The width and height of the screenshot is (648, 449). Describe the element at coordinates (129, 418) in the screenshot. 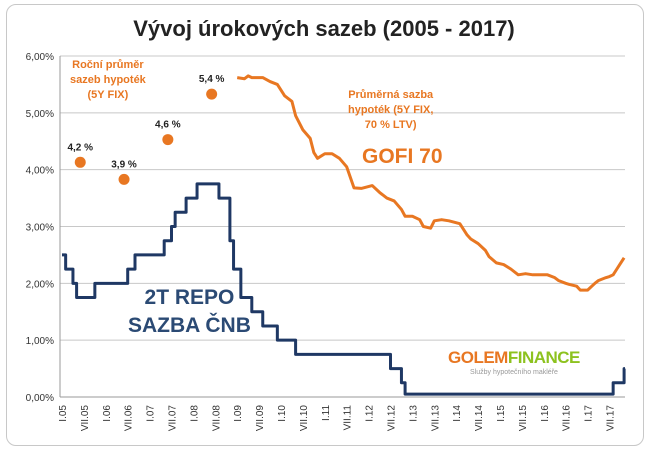

I see `x-tick-label: VII.06` at that location.